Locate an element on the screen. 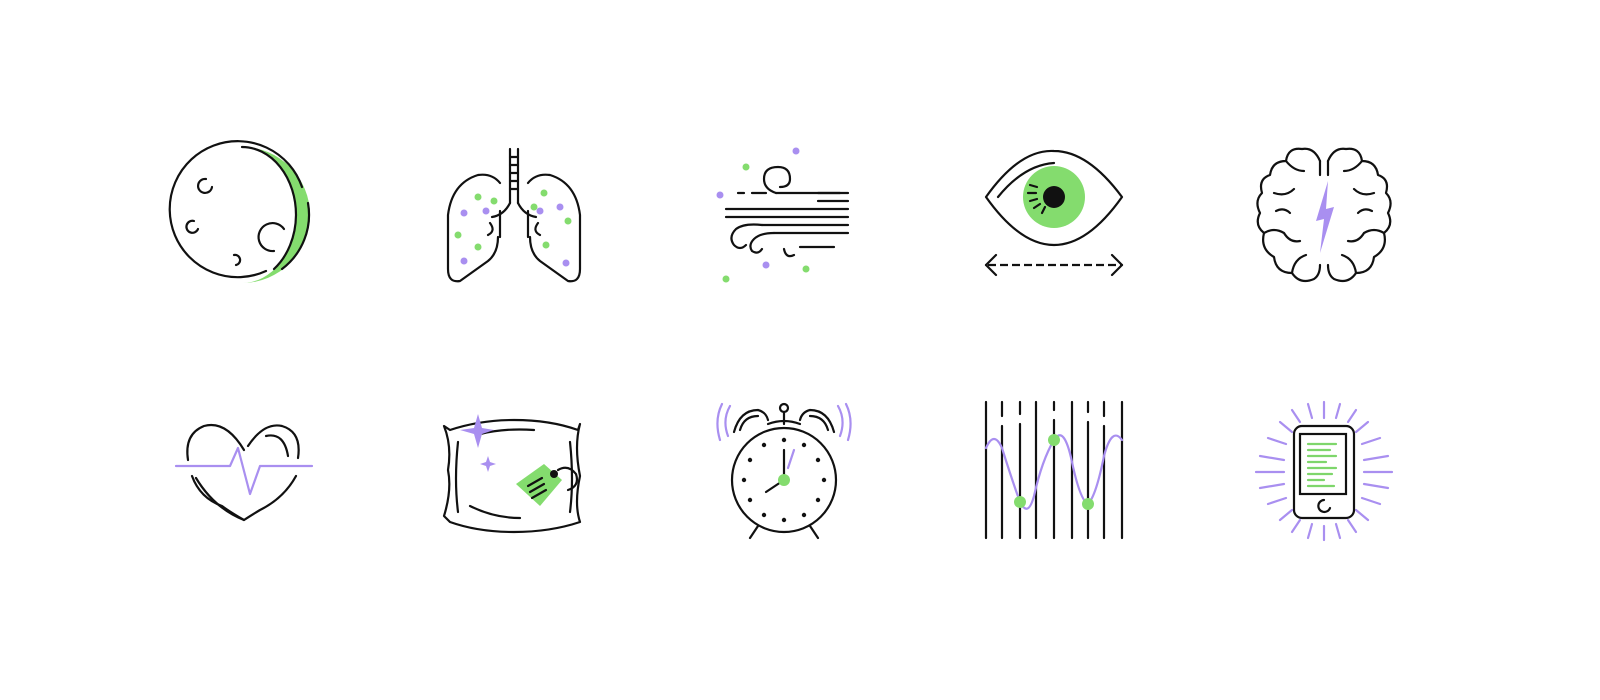 Image resolution: width=1600 pixels, height=700 pixels. pillow-tag-icon is located at coordinates (513, 487).